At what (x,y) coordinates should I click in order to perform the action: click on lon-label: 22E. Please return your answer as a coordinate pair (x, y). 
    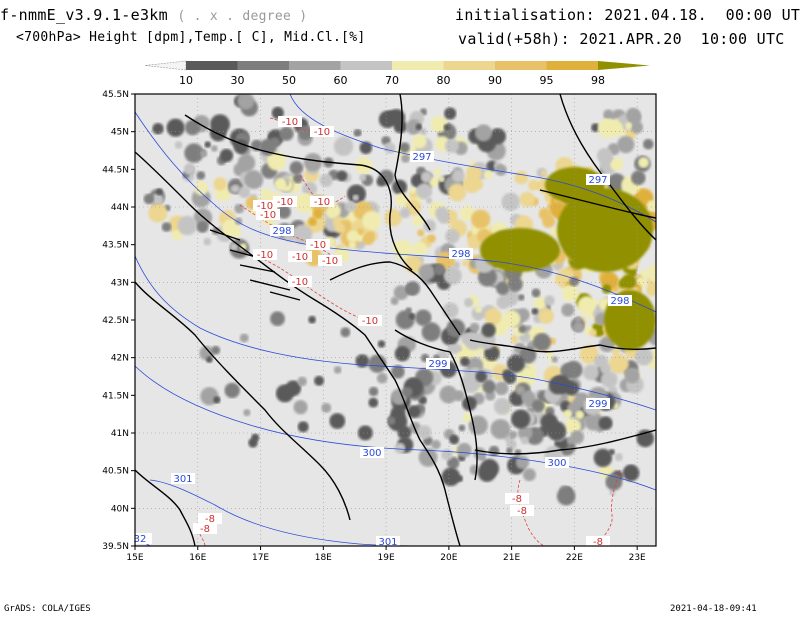
    Looking at the image, I should click on (574, 558).